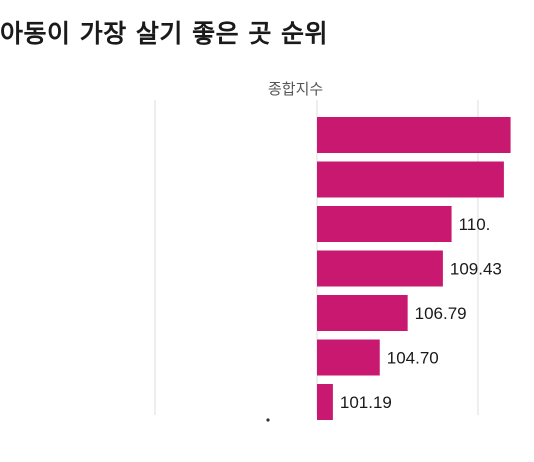 Image resolution: width=534 pixels, height=462 pixels. Describe the element at coordinates (296, 89) in the screenshot. I see `axis-label-x: 종합지수` at that location.